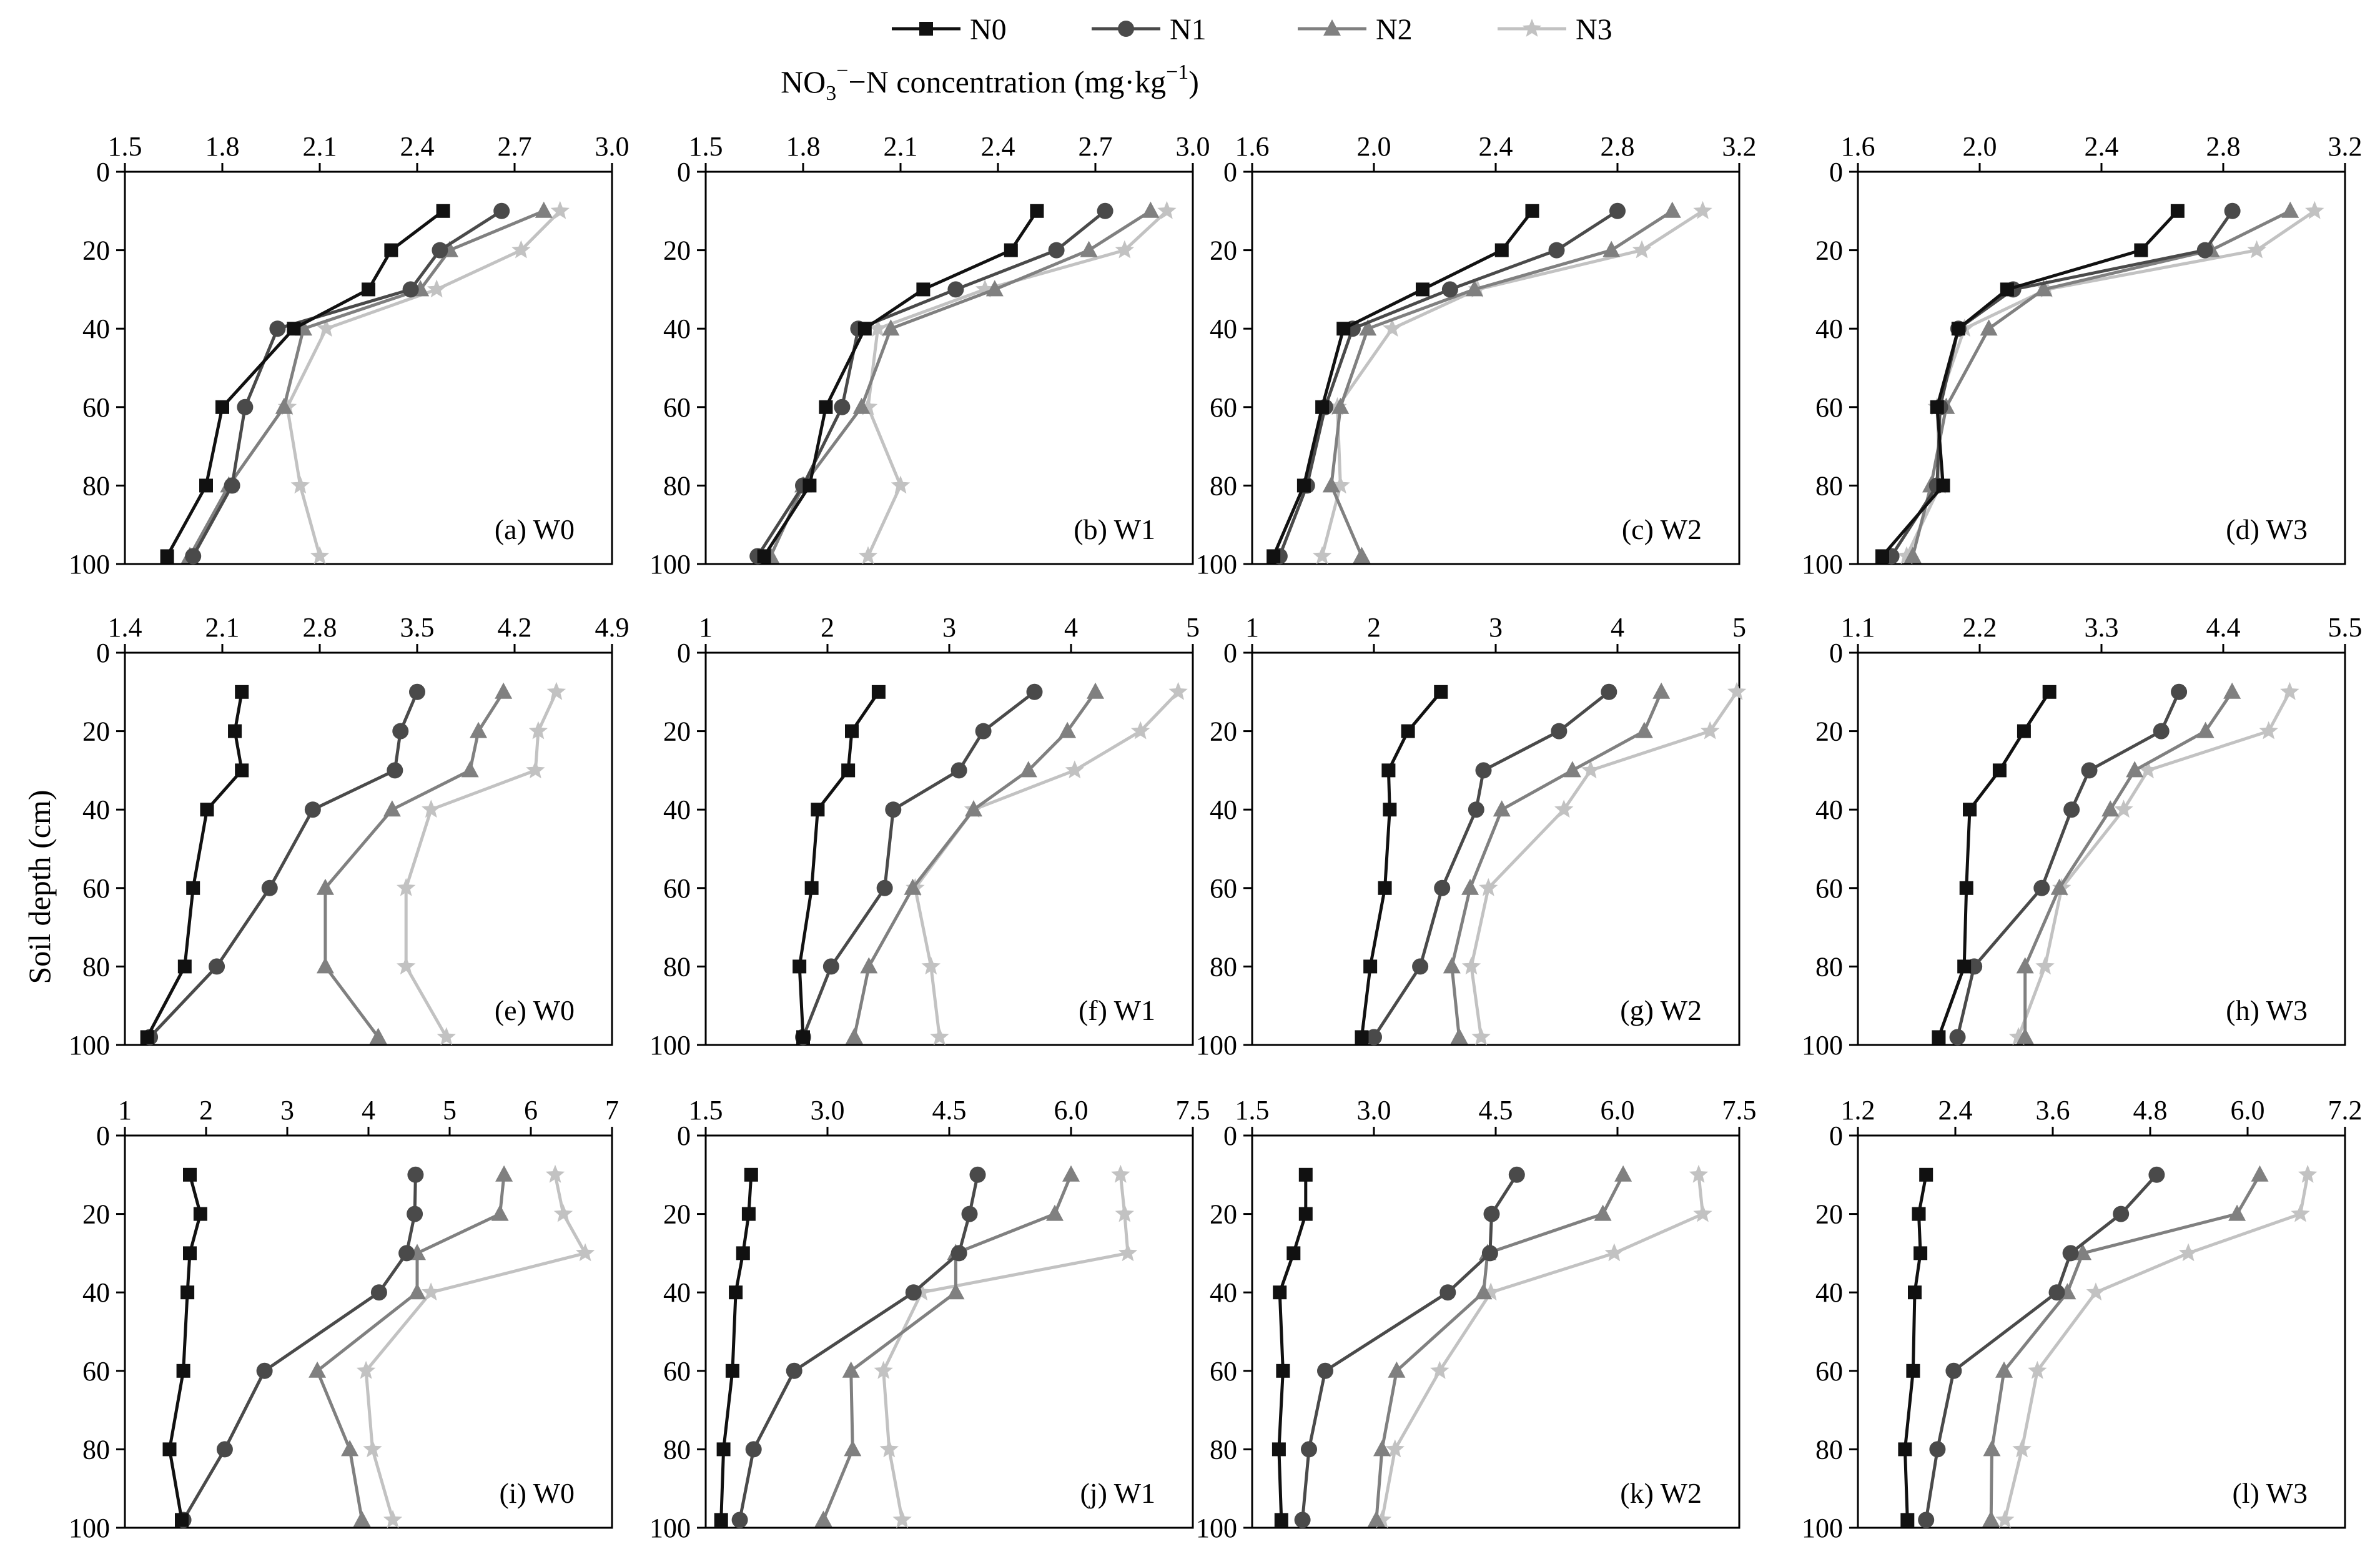  What do you see at coordinates (1618, 146) in the screenshot?
I see `x-tick-label: 2.8` at bounding box center [1618, 146].